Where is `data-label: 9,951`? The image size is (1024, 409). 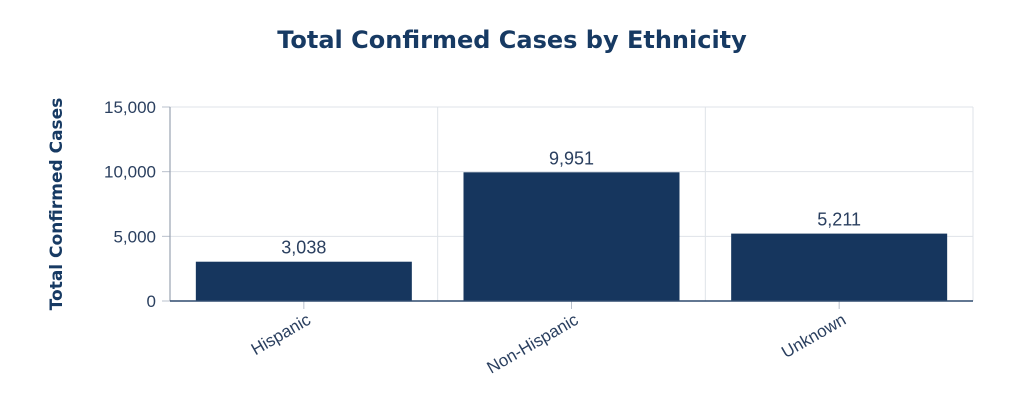
data-label: 9,951 is located at coordinates (571, 158).